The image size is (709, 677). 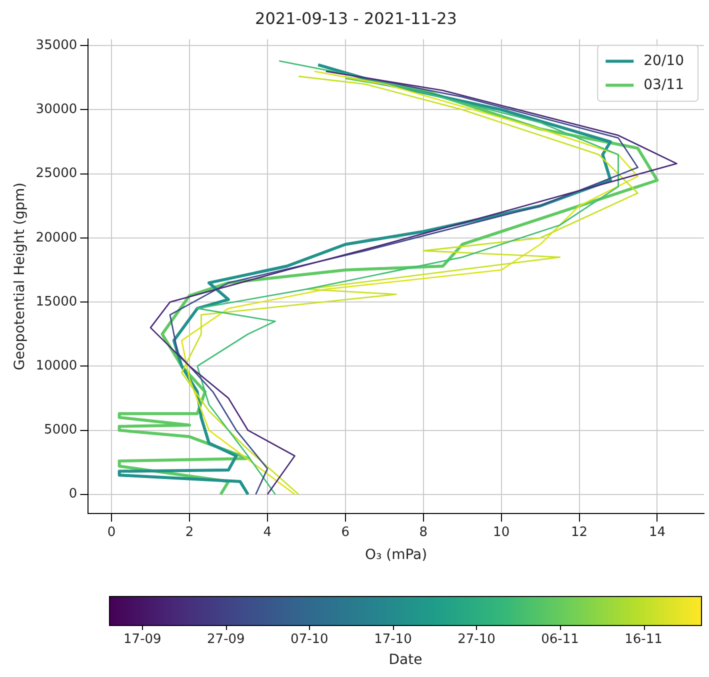 What do you see at coordinates (57, 110) in the screenshot?
I see `y-tick-label: 30000` at bounding box center [57, 110].